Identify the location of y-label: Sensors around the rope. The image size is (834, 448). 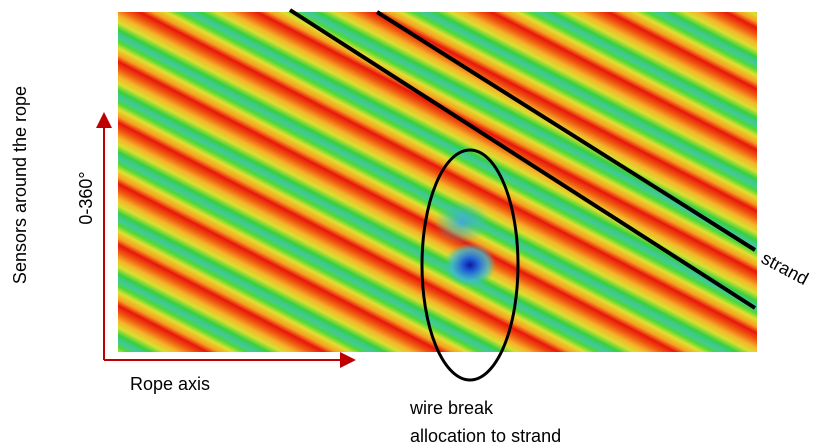
(20, 185).